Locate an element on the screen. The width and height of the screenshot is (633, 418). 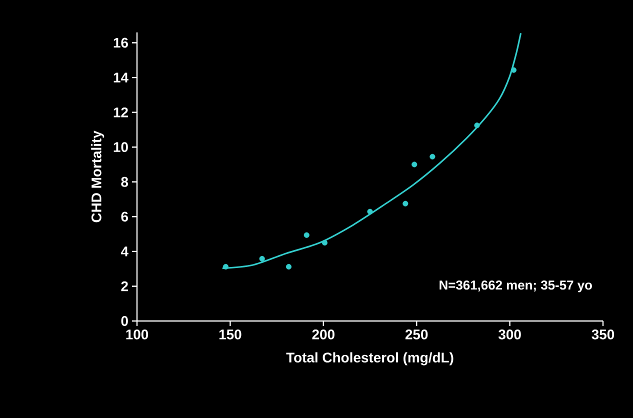
y-tick-label: 12 is located at coordinates (121, 112).